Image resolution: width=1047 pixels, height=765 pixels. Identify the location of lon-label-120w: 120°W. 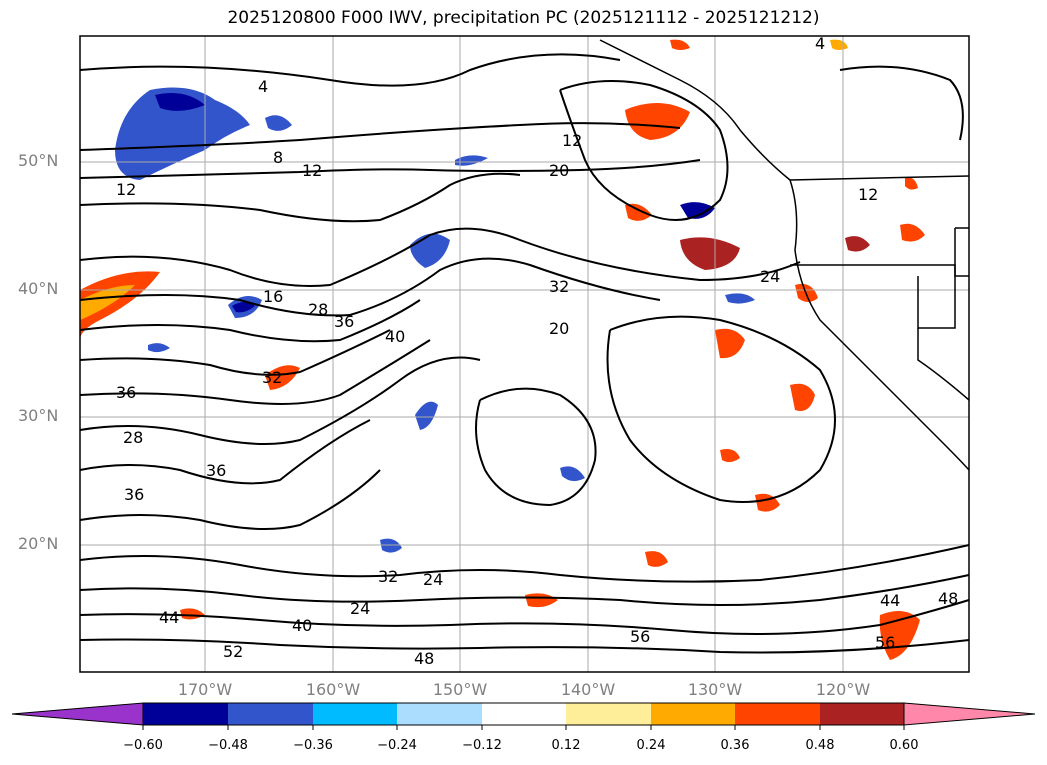
(843, 689).